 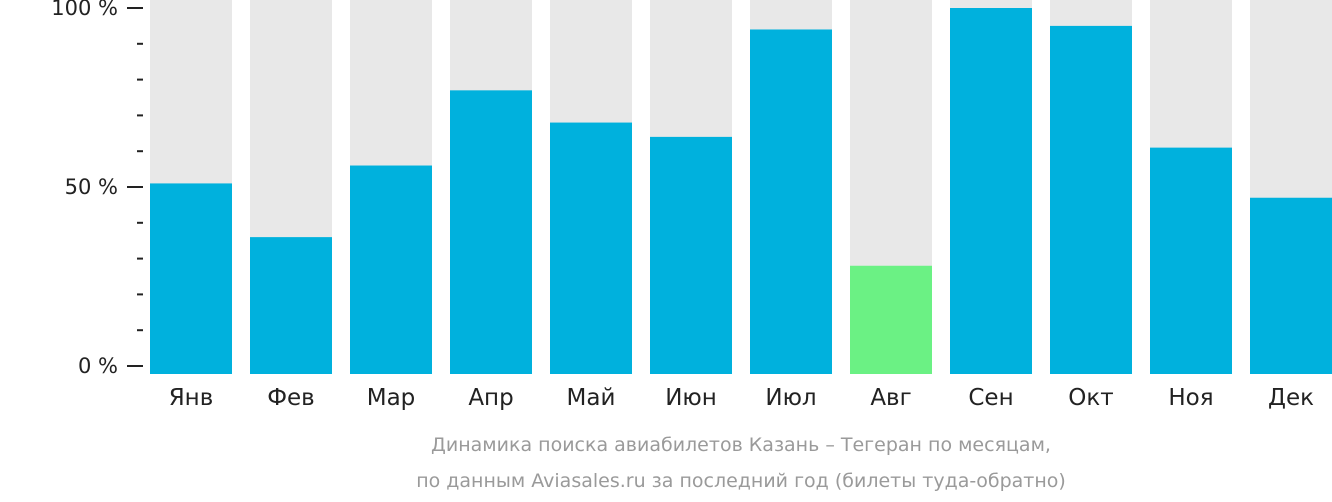 I want to click on x-category-label: Дек, so click(x=1291, y=398).